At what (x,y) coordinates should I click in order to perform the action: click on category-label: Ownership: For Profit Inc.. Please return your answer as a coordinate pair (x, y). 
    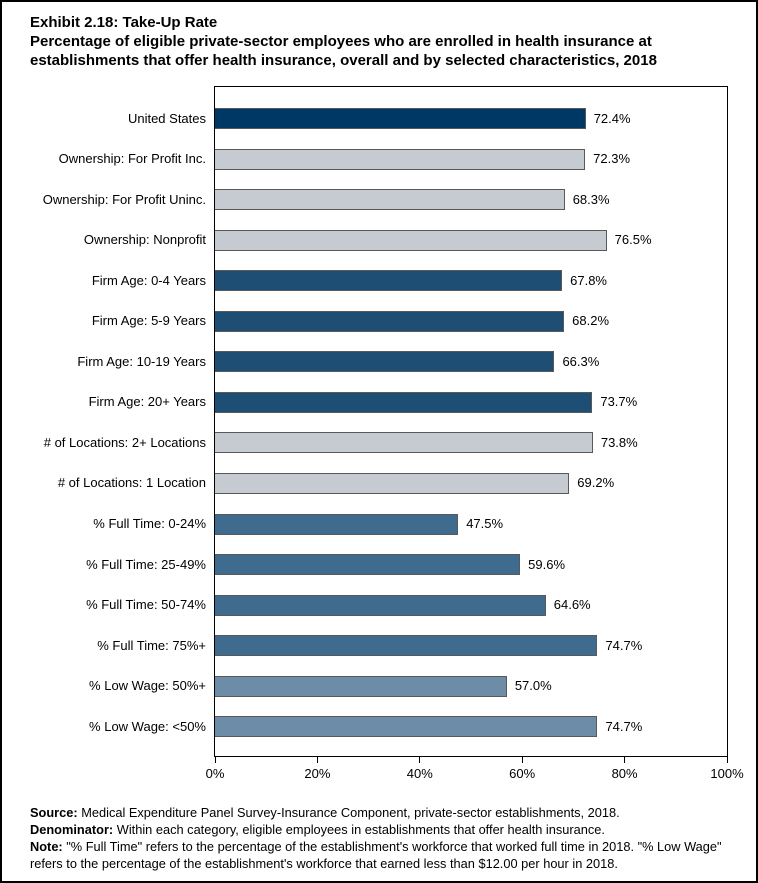
    Looking at the image, I should click on (132, 159).